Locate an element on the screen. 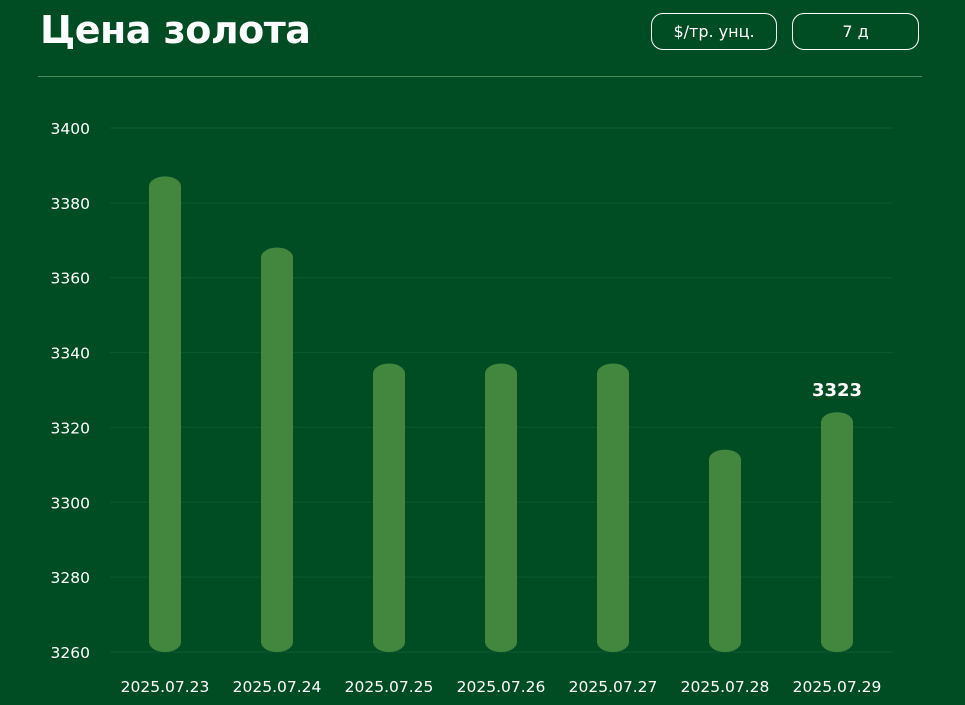  x-tick-label: 2025.07.25 is located at coordinates (389, 687).